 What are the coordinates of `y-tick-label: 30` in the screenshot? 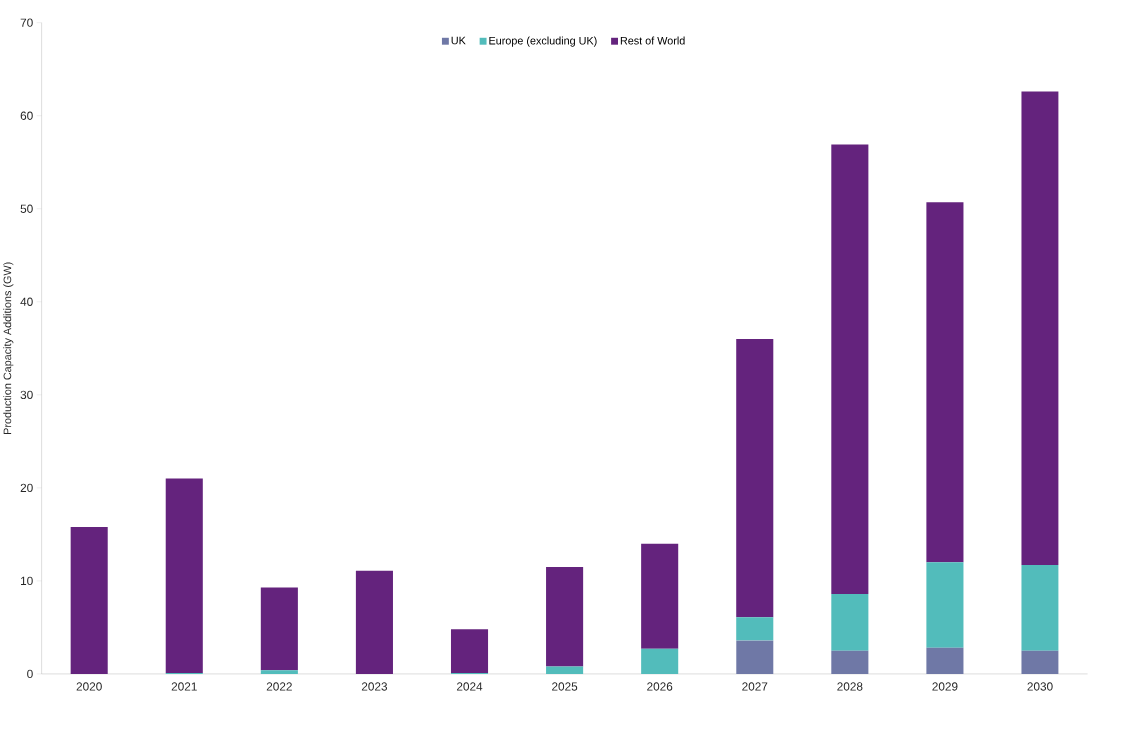 It's located at (26, 394).